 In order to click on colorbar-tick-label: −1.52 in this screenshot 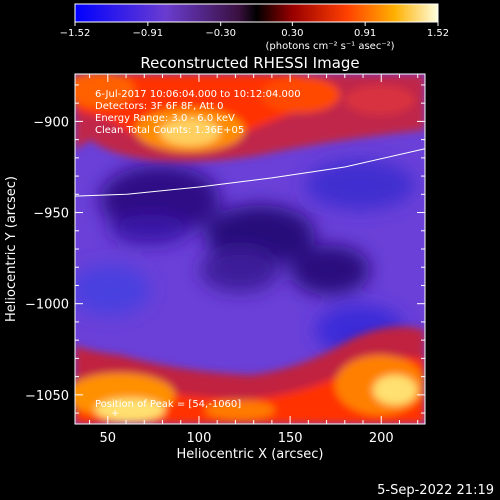, I will do `click(75, 33)`.